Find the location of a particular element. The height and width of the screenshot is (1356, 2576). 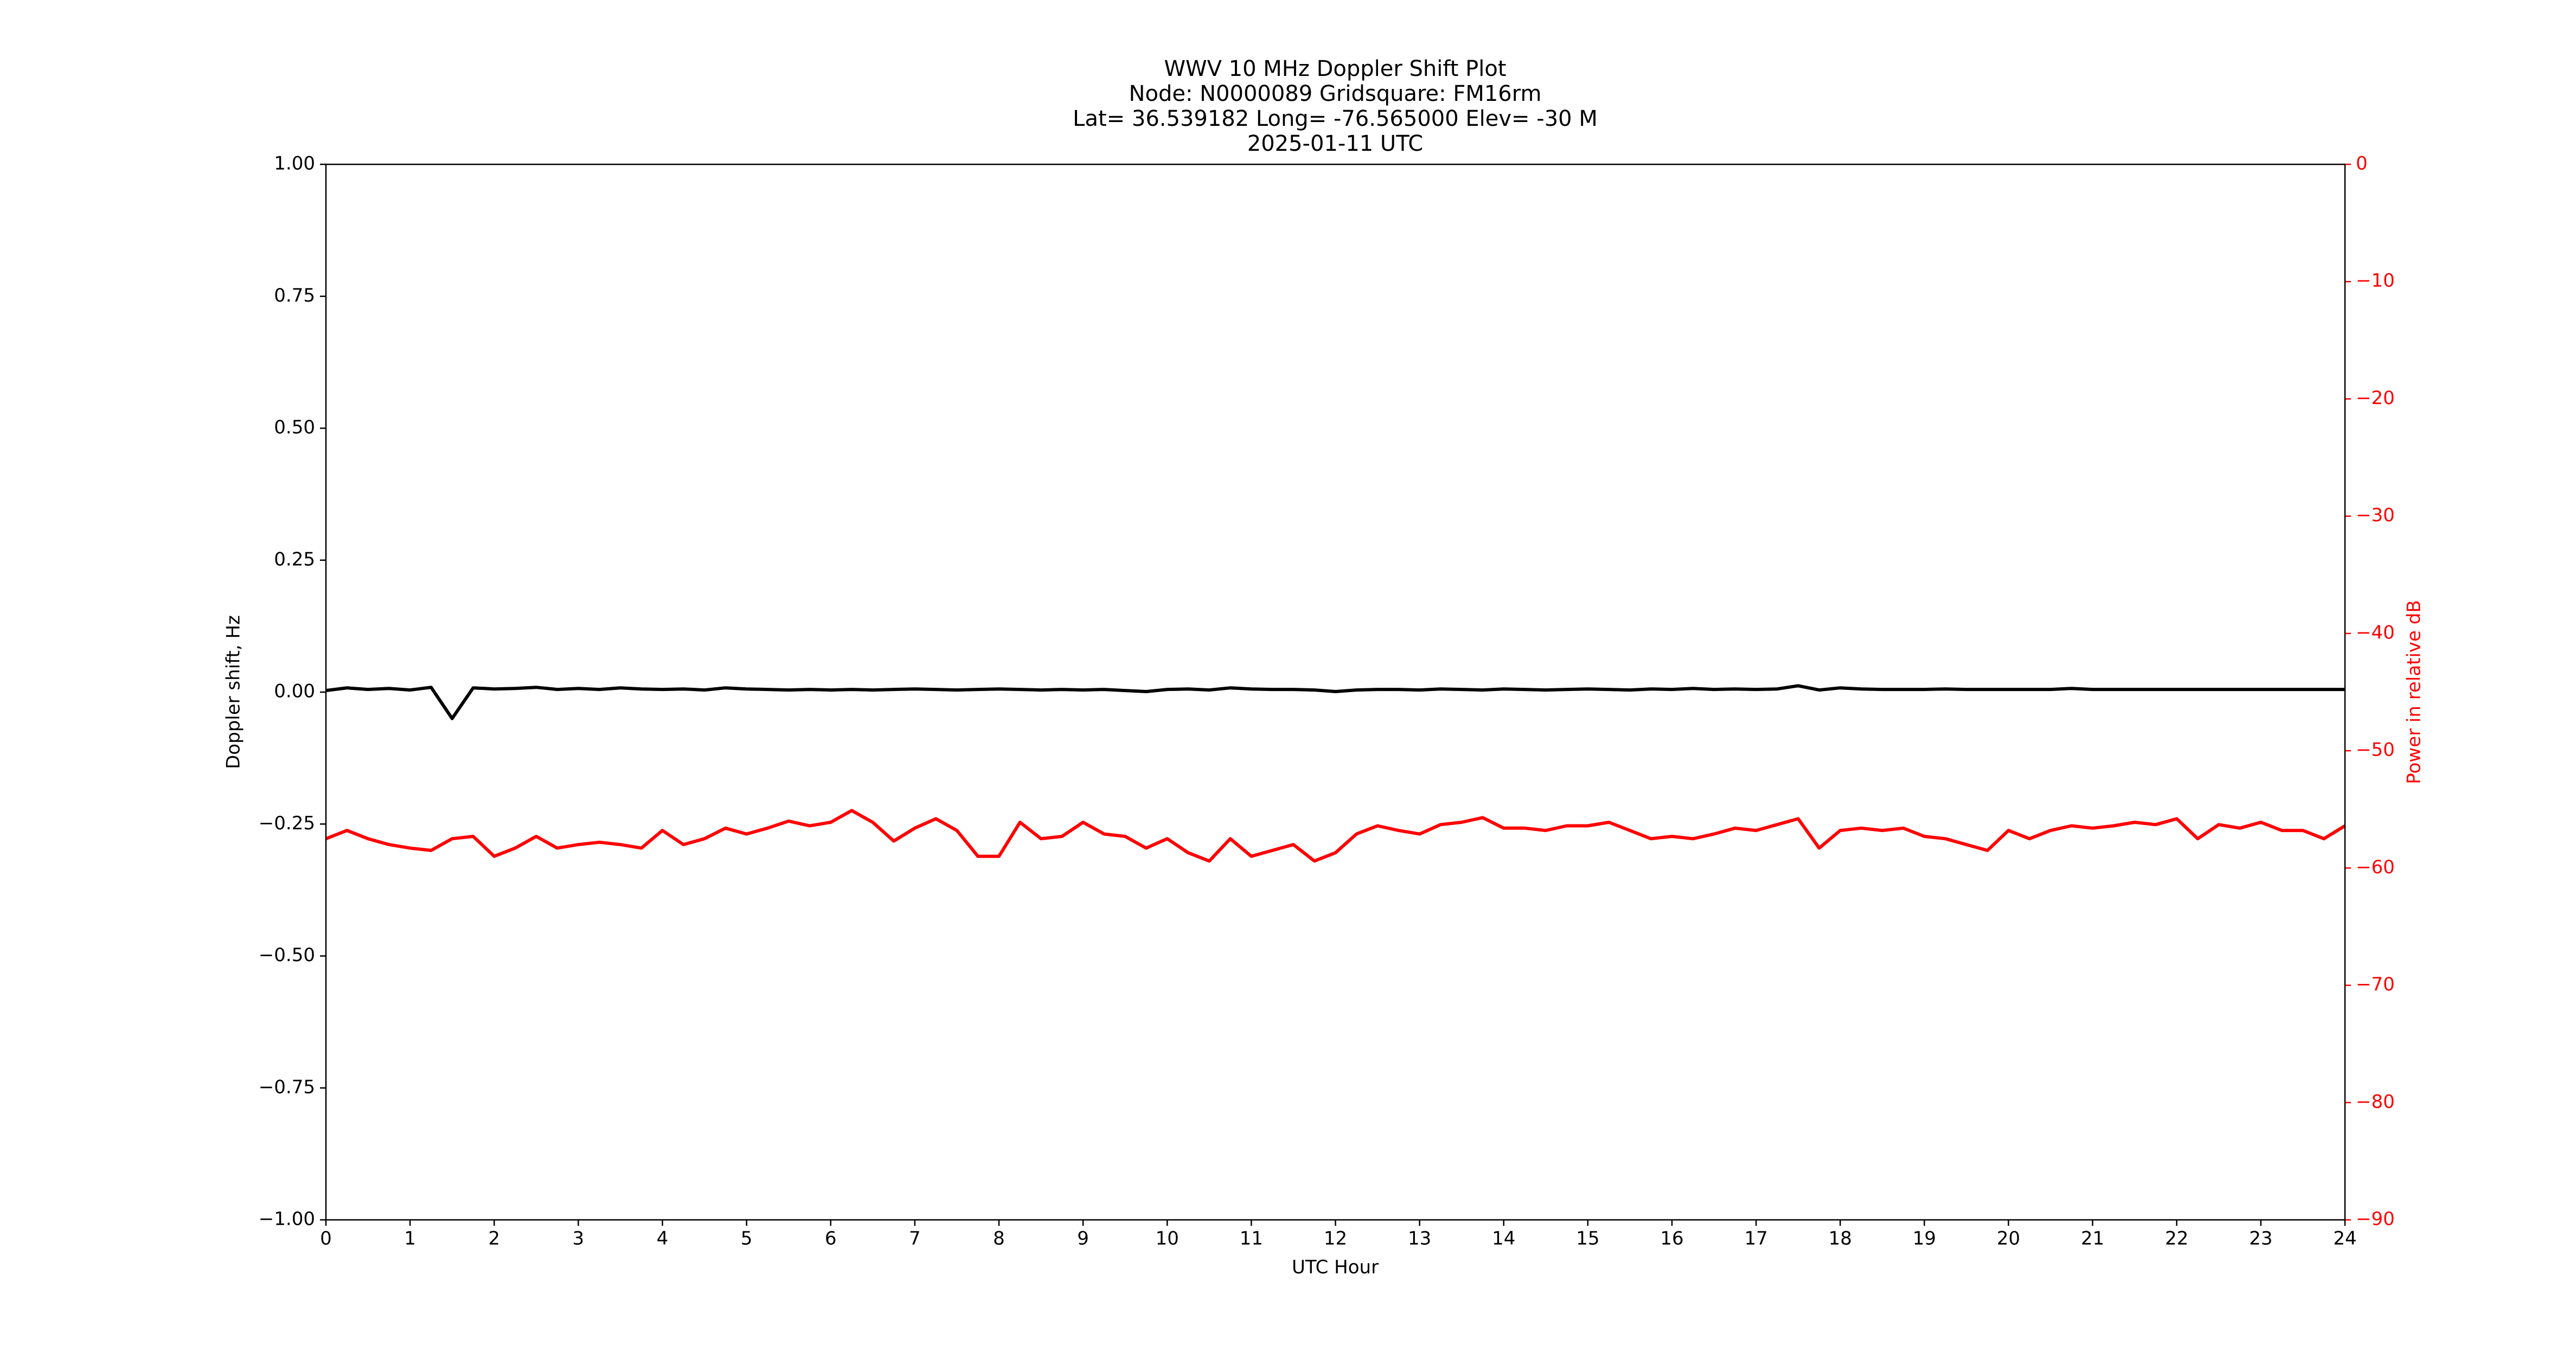

x-tick-label: 8 is located at coordinates (999, 1239).